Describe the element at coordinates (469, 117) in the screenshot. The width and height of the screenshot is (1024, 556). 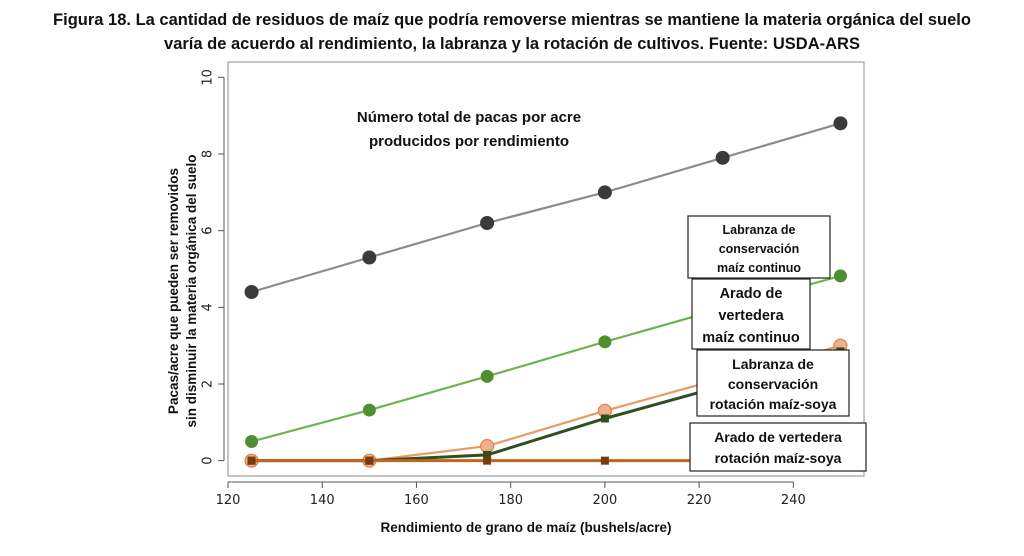
I see `annotation-total-line-1: Número total de pacas por acre` at that location.